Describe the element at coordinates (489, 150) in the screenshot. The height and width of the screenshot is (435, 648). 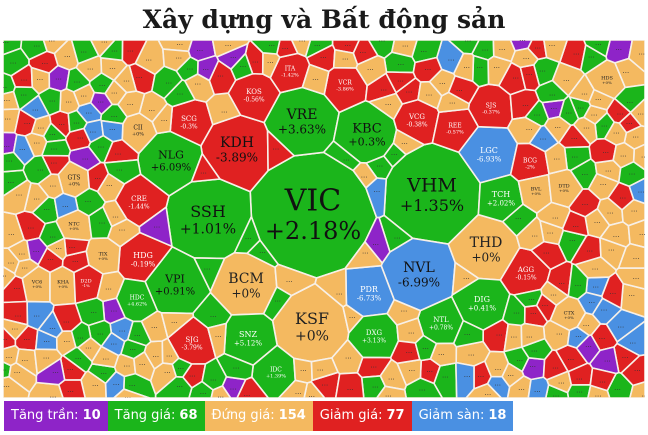
I see `tile-ticker: LGC` at that location.